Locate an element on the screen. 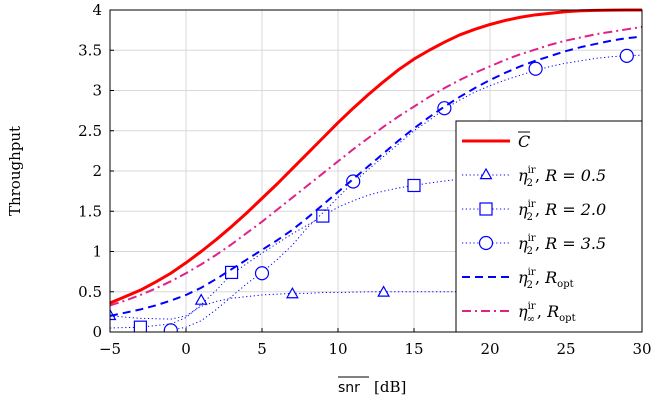 Image resolution: width=654 pixels, height=405 pixels. x-tick-label: 30 is located at coordinates (641, 349).